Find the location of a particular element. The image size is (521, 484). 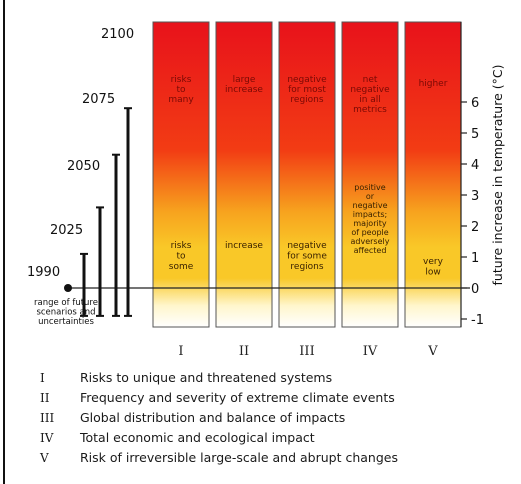

legend-number: V is located at coordinates (44, 458).